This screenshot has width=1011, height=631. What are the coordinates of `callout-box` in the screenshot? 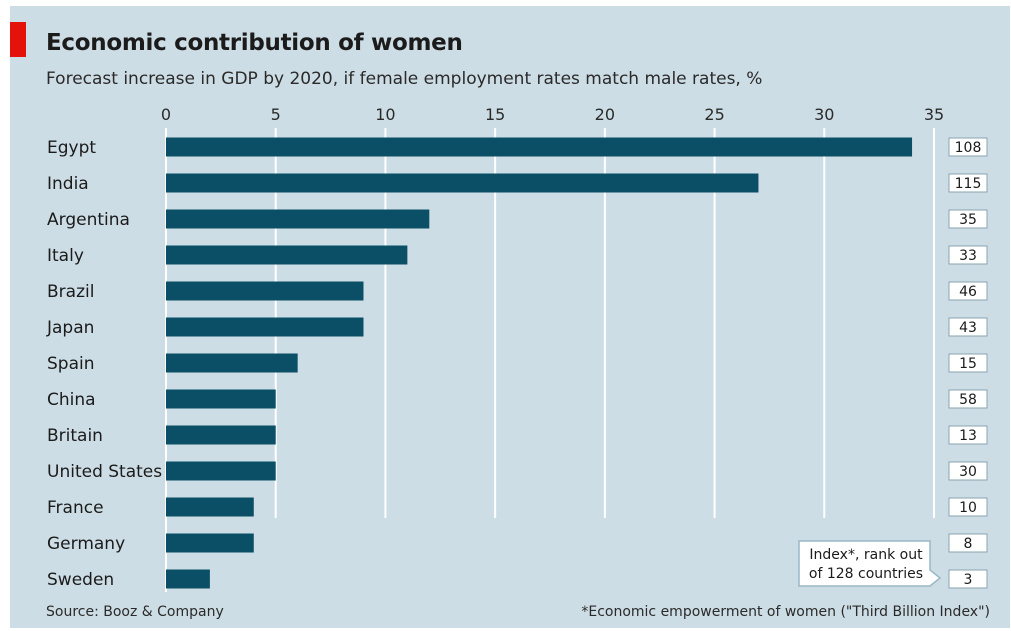 It's located at (870, 563).